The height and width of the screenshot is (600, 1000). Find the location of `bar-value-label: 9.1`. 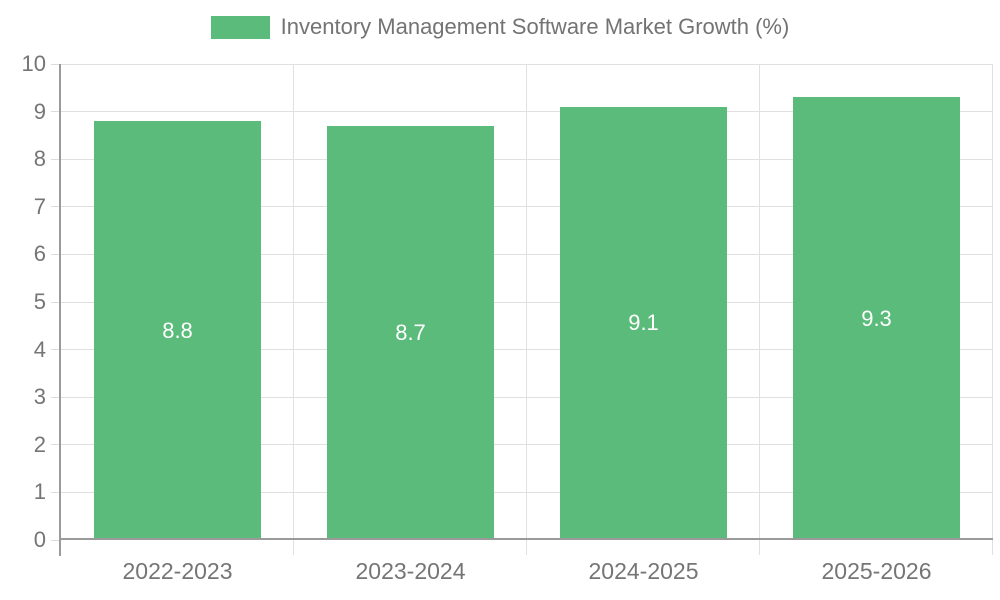

bar-value-label: 9.1 is located at coordinates (643, 323).